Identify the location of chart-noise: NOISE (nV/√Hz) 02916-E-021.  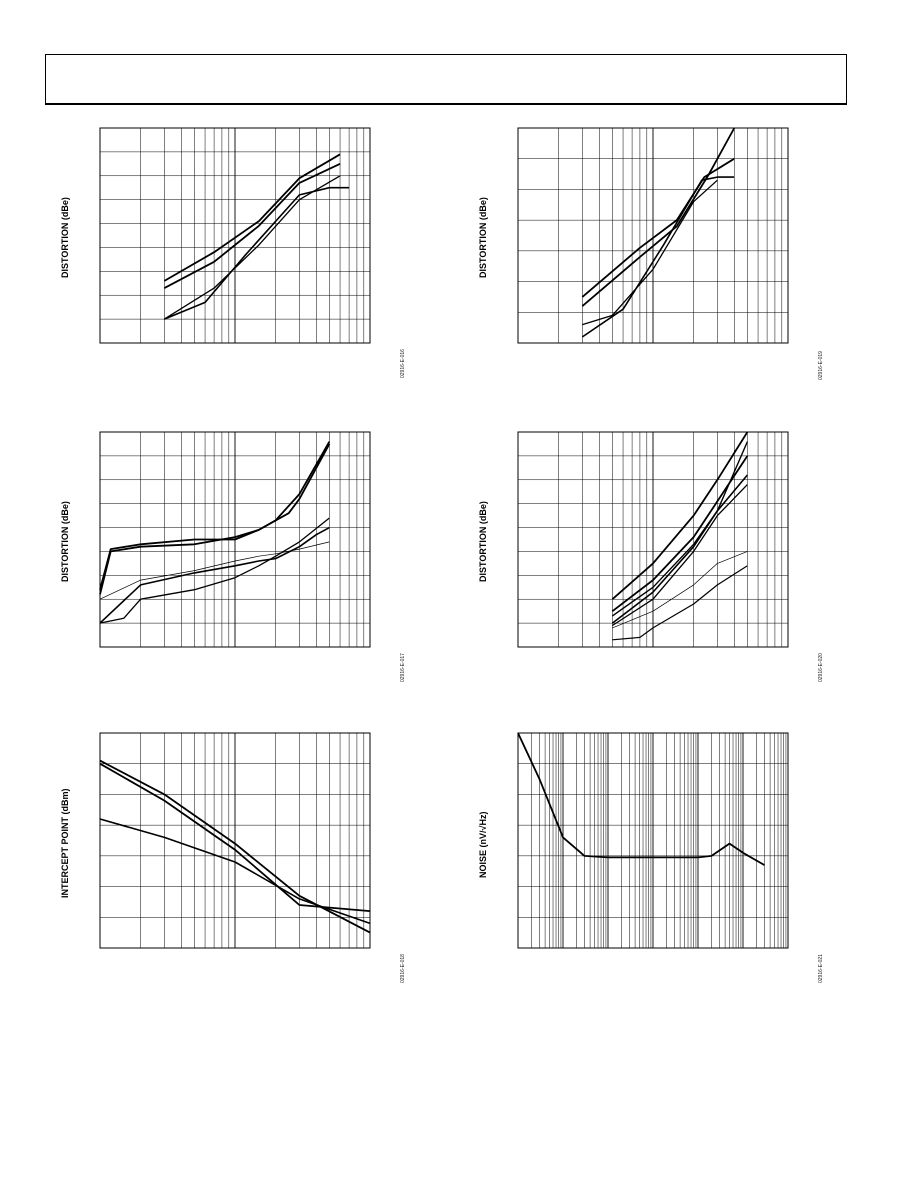
(651, 857).